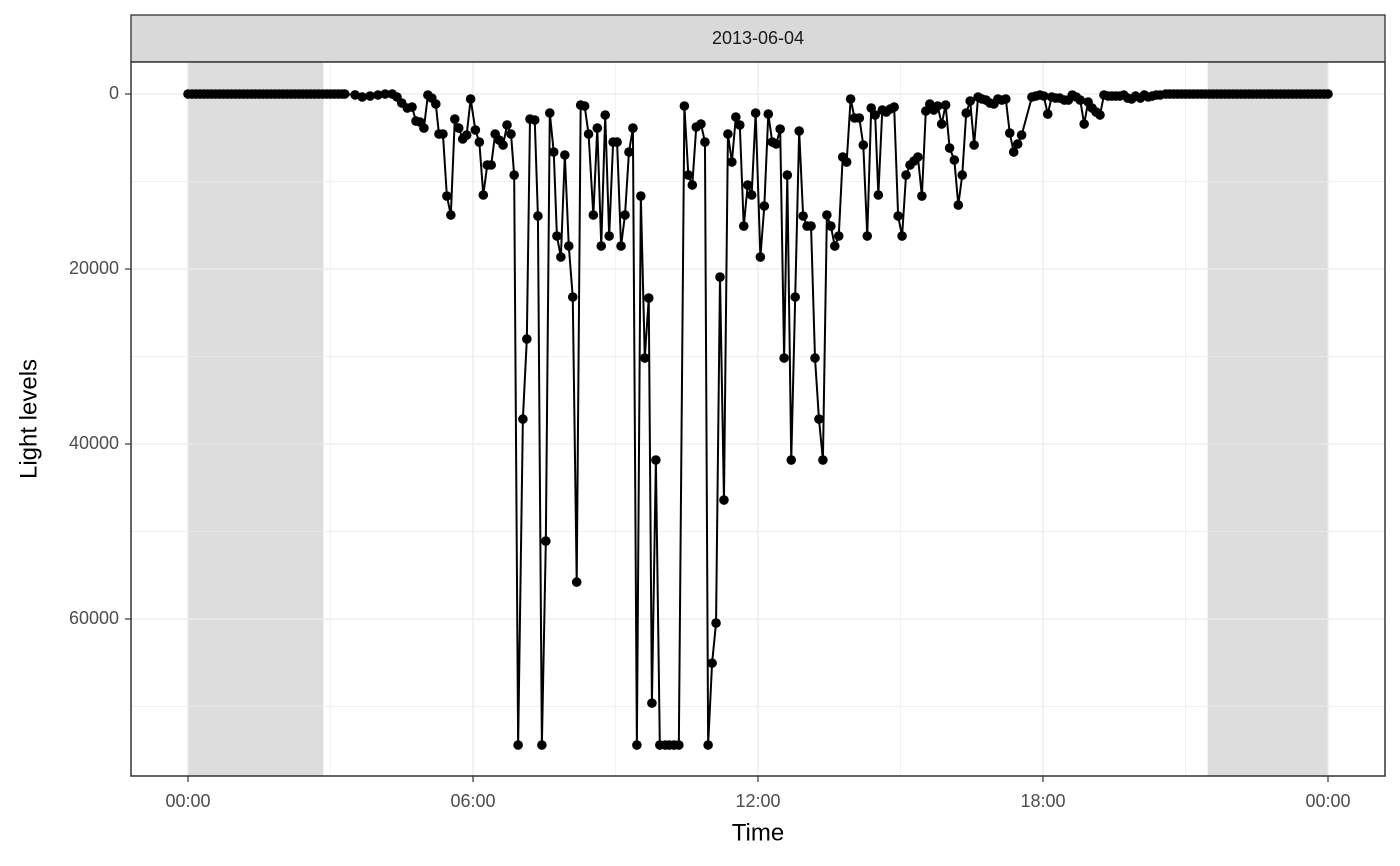 Image resolution: width=1400 pixels, height=866 pixels. What do you see at coordinates (94, 268) in the screenshot?
I see `y-tick-label: 20000` at bounding box center [94, 268].